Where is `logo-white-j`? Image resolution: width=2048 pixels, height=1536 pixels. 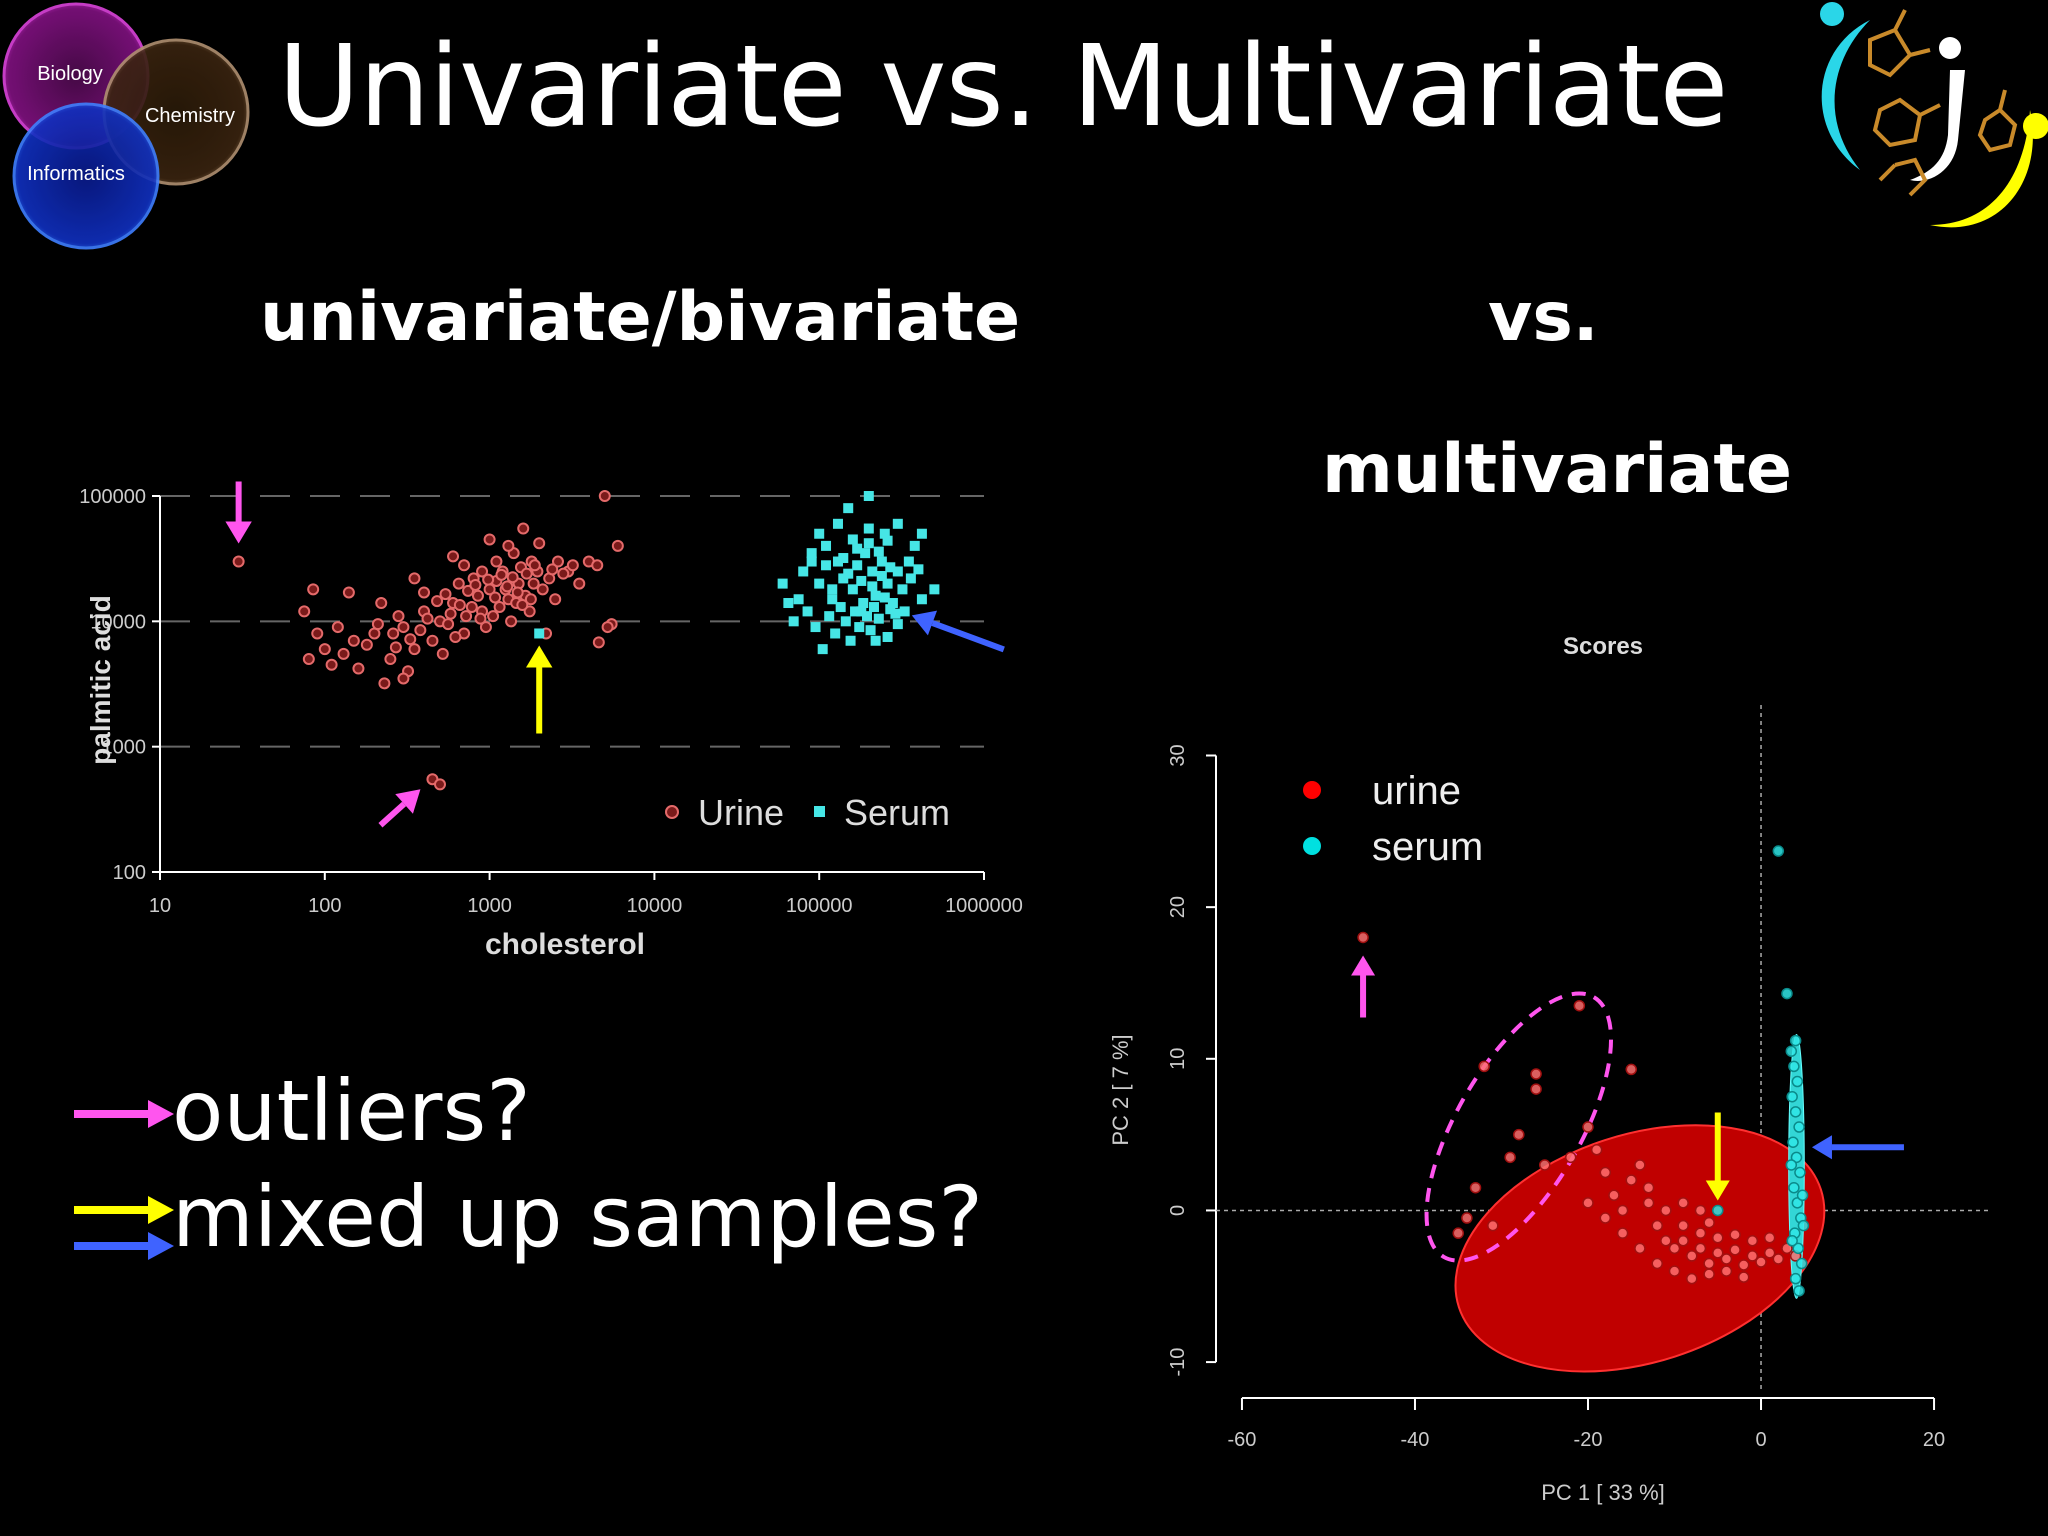 logo-white-j is located at coordinates (1937, 125).